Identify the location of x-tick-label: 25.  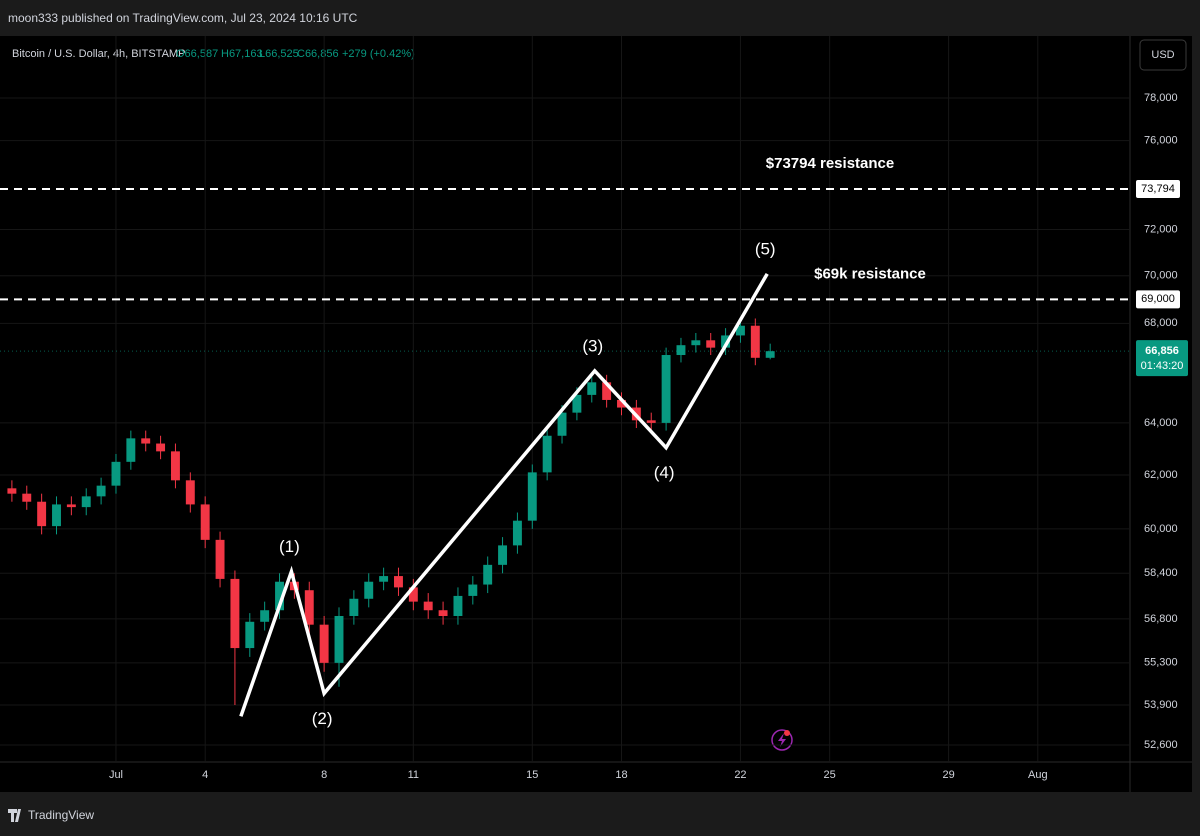
(830, 775).